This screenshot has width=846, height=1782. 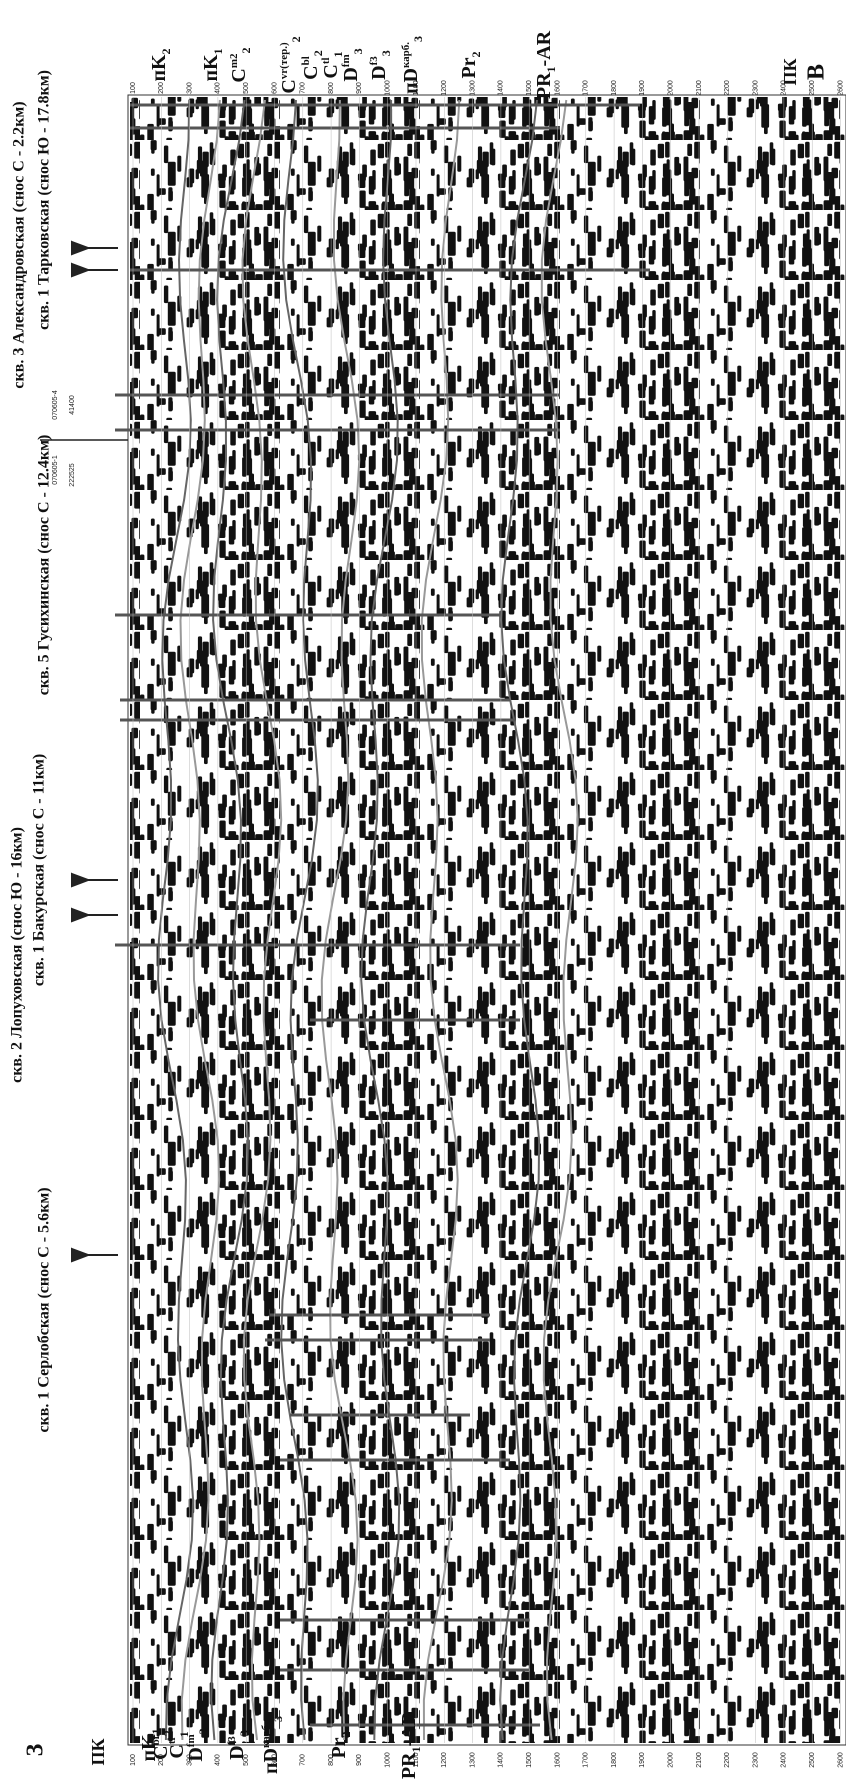 What do you see at coordinates (178, 1744) in the screenshot?
I see `horizon-label: Ctl1` at bounding box center [178, 1744].